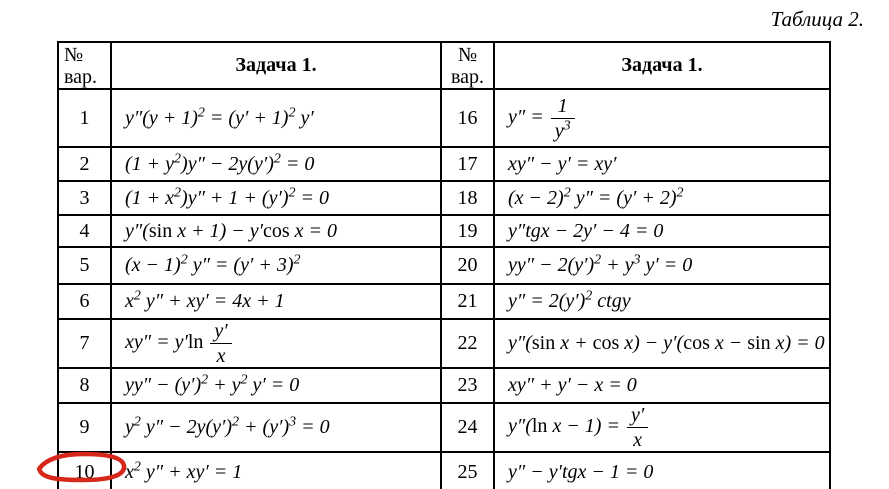  I want to click on formula-cell: x2 y″ + xy′ = 4x + 1, so click(276, 301).